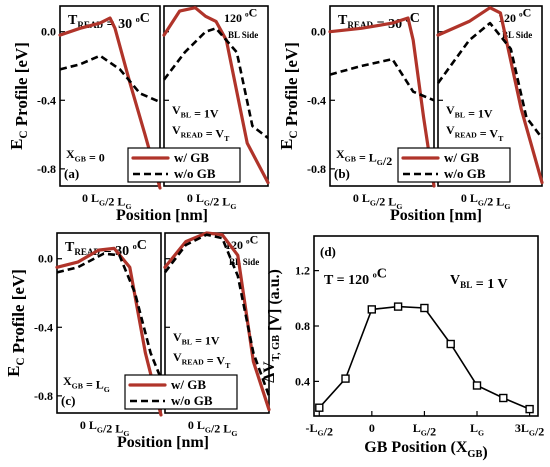 This screenshot has height=467, width=550. Describe the element at coordinates (319, 430) in the screenshot. I see `x-tick-label: -LG/2` at that location.